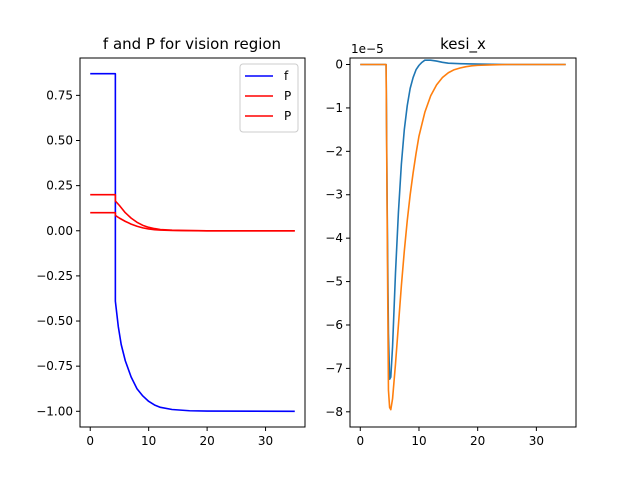  What do you see at coordinates (334, 282) in the screenshot?
I see `y-tick-label: −5` at bounding box center [334, 282].